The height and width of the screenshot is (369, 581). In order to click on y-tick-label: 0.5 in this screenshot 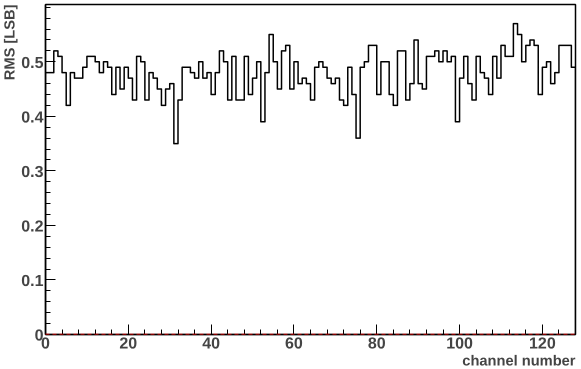, I will do `click(32, 63)`.